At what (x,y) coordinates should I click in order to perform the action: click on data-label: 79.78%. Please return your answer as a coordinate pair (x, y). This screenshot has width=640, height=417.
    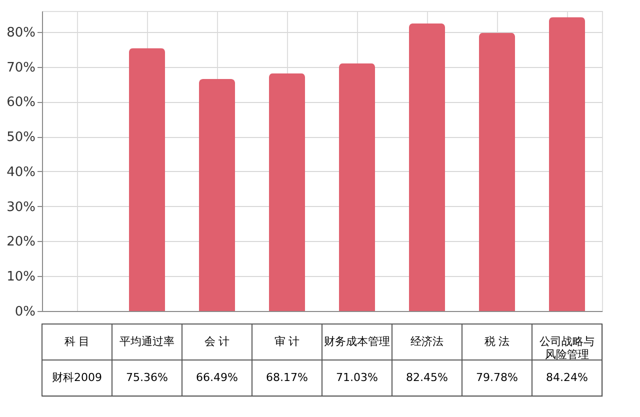
    Looking at the image, I should click on (497, 377).